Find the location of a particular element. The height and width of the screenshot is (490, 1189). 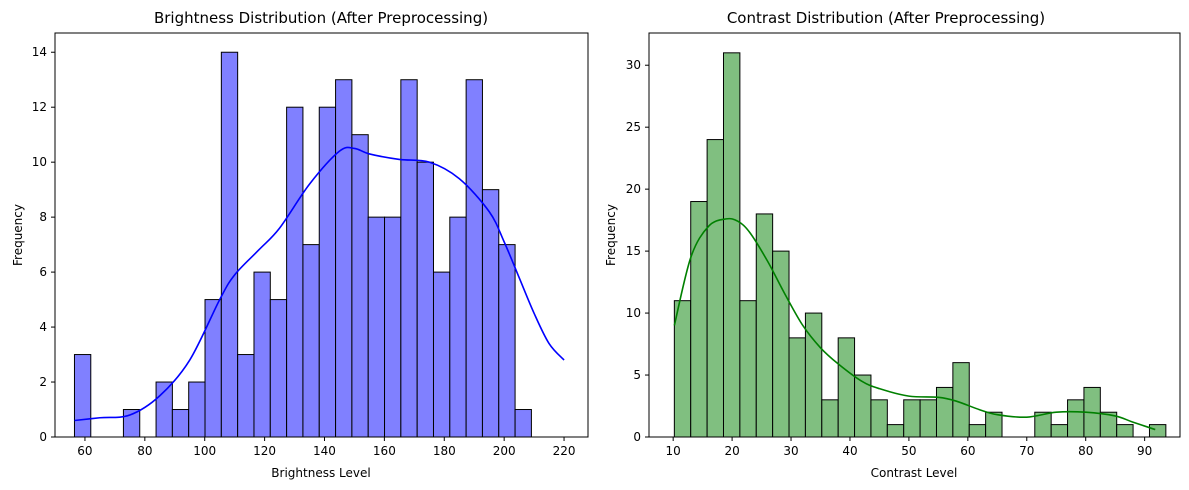

y-tick-label: 14 is located at coordinates (39, 52).